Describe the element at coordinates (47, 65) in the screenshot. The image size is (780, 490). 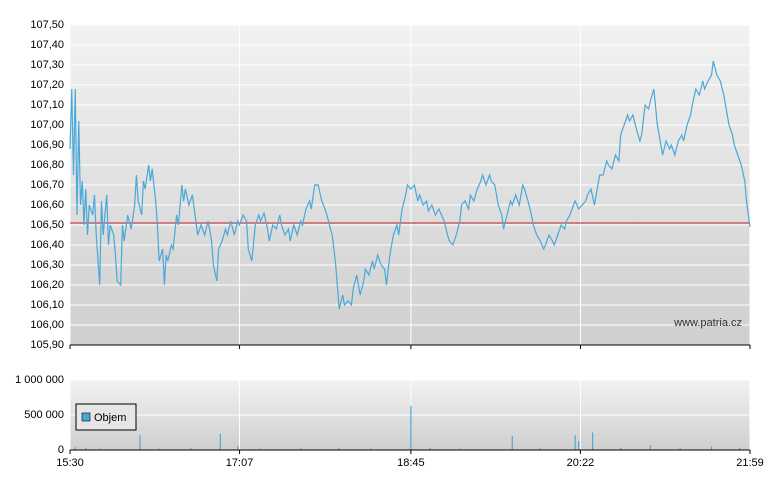
I see `y-tick-label: 107,30` at that location.